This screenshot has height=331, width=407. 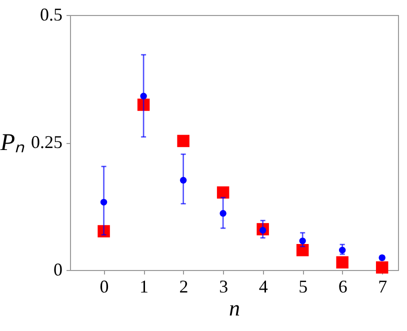 I want to click on x-tick-label: 3, so click(x=223, y=286).